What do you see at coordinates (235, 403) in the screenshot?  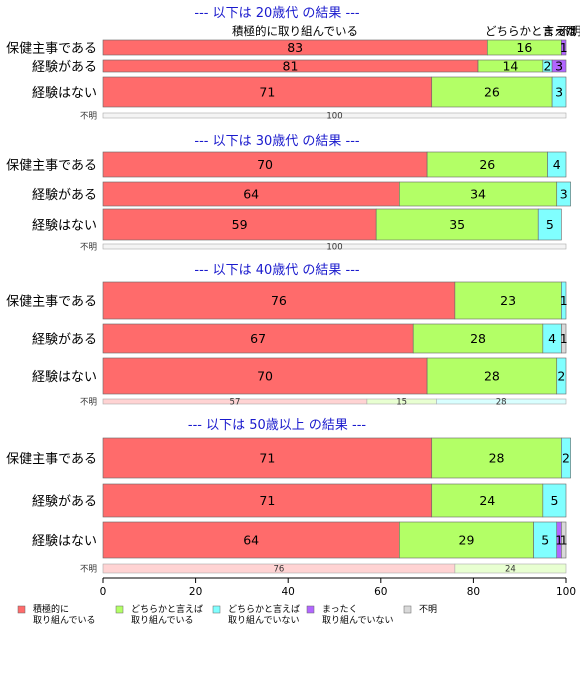 I see `data-label: 57` at bounding box center [235, 403].